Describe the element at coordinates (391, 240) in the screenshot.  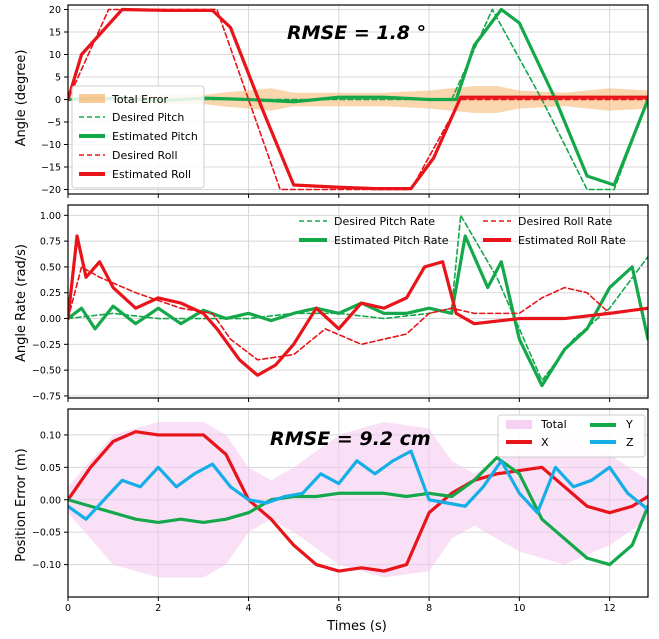
I see `legend-label-estimated-pitch-rate: Estimated Pitch Rate` at that location.